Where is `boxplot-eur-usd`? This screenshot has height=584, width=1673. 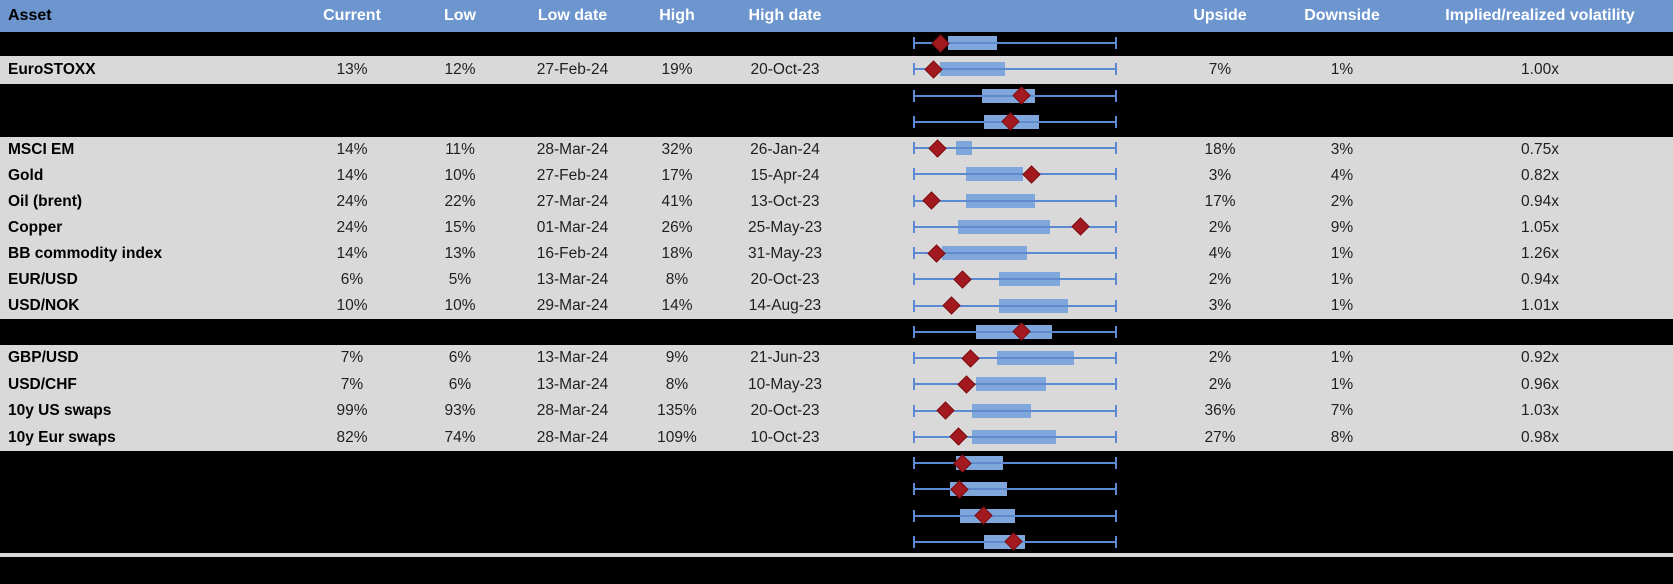
boxplot-eur-usd is located at coordinates (1015, 279).